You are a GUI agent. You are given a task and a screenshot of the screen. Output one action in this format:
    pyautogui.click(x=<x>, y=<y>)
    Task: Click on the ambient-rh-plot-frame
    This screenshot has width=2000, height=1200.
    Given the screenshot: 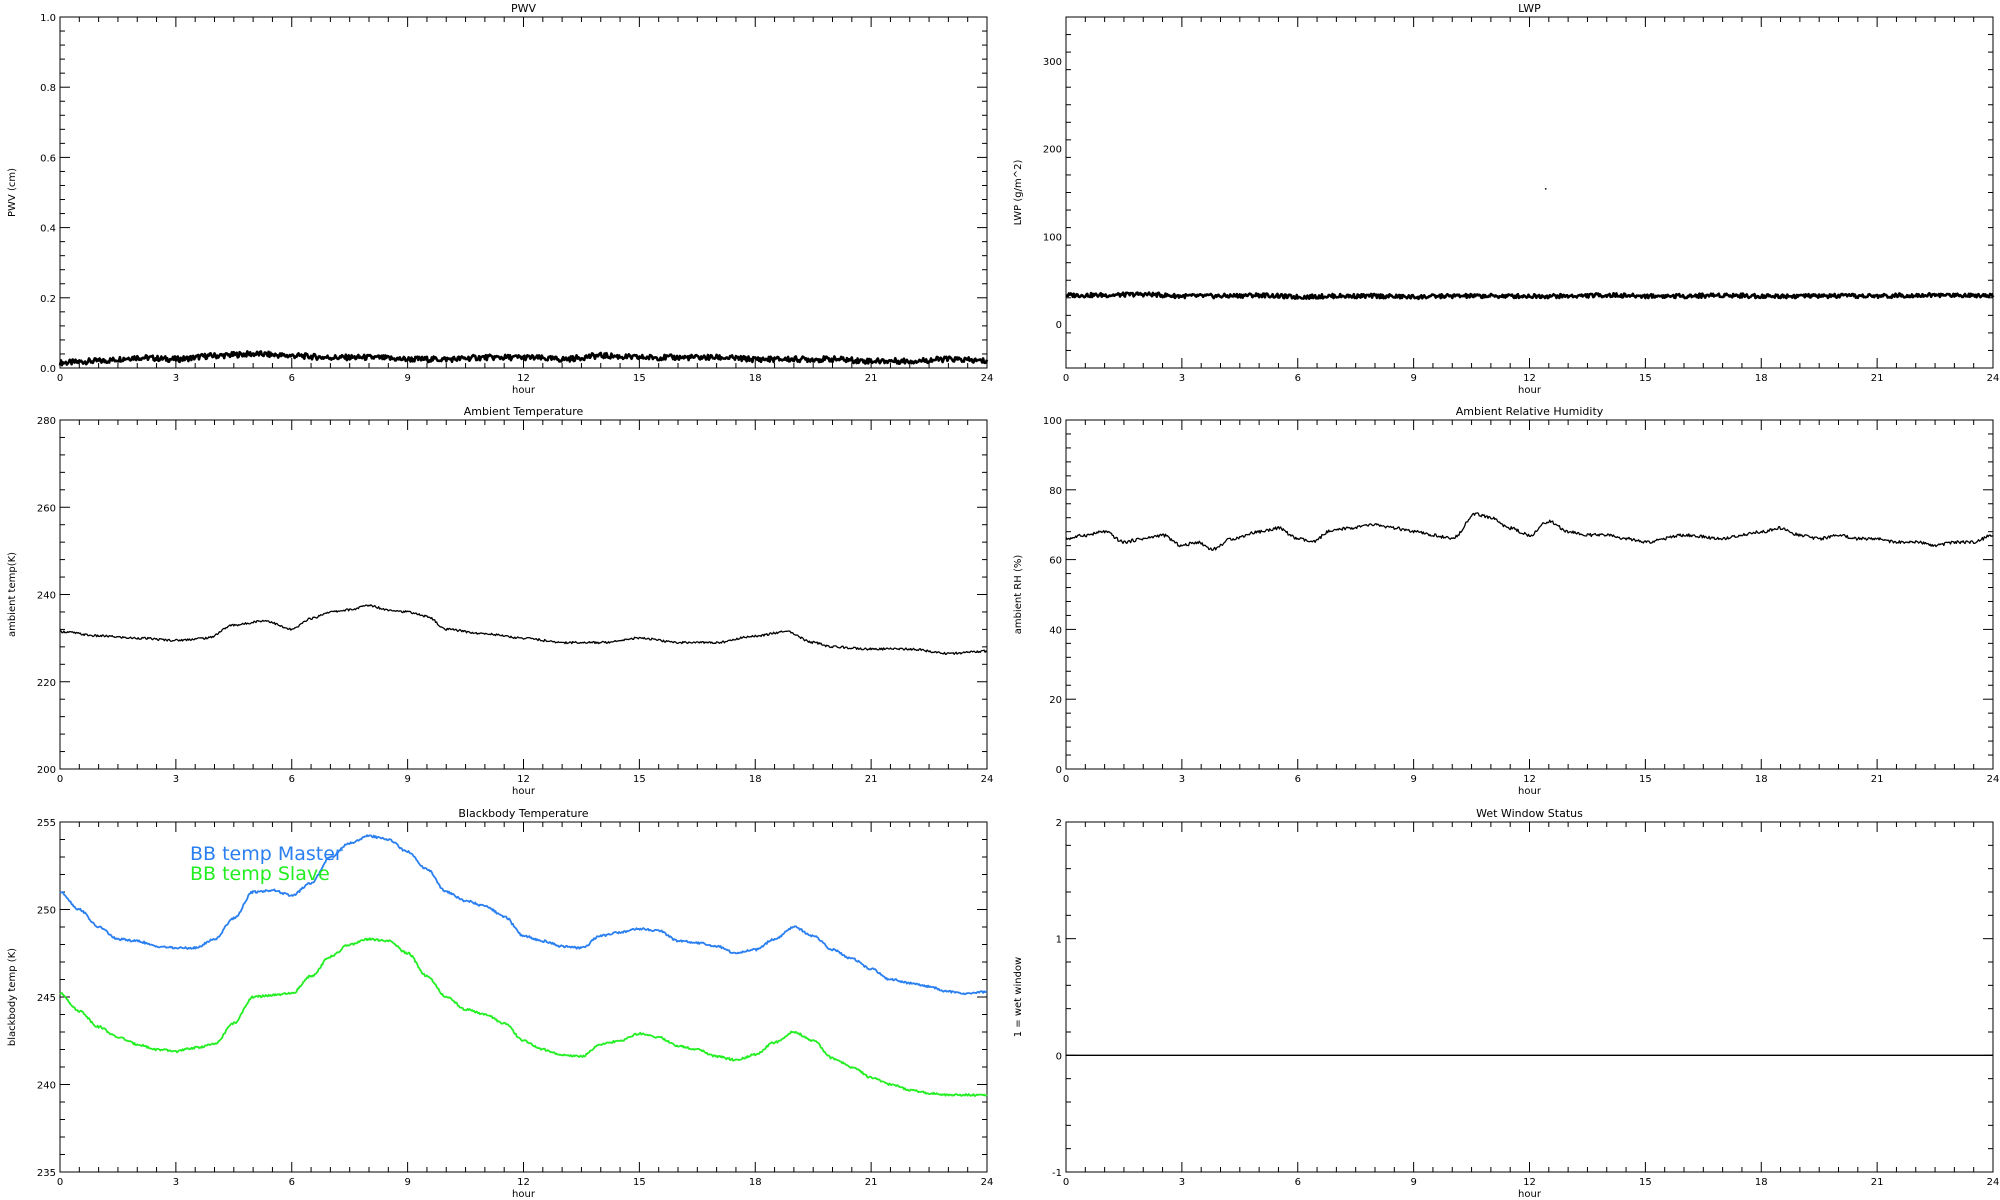 What is the action you would take?
    pyautogui.click(x=1529, y=594)
    